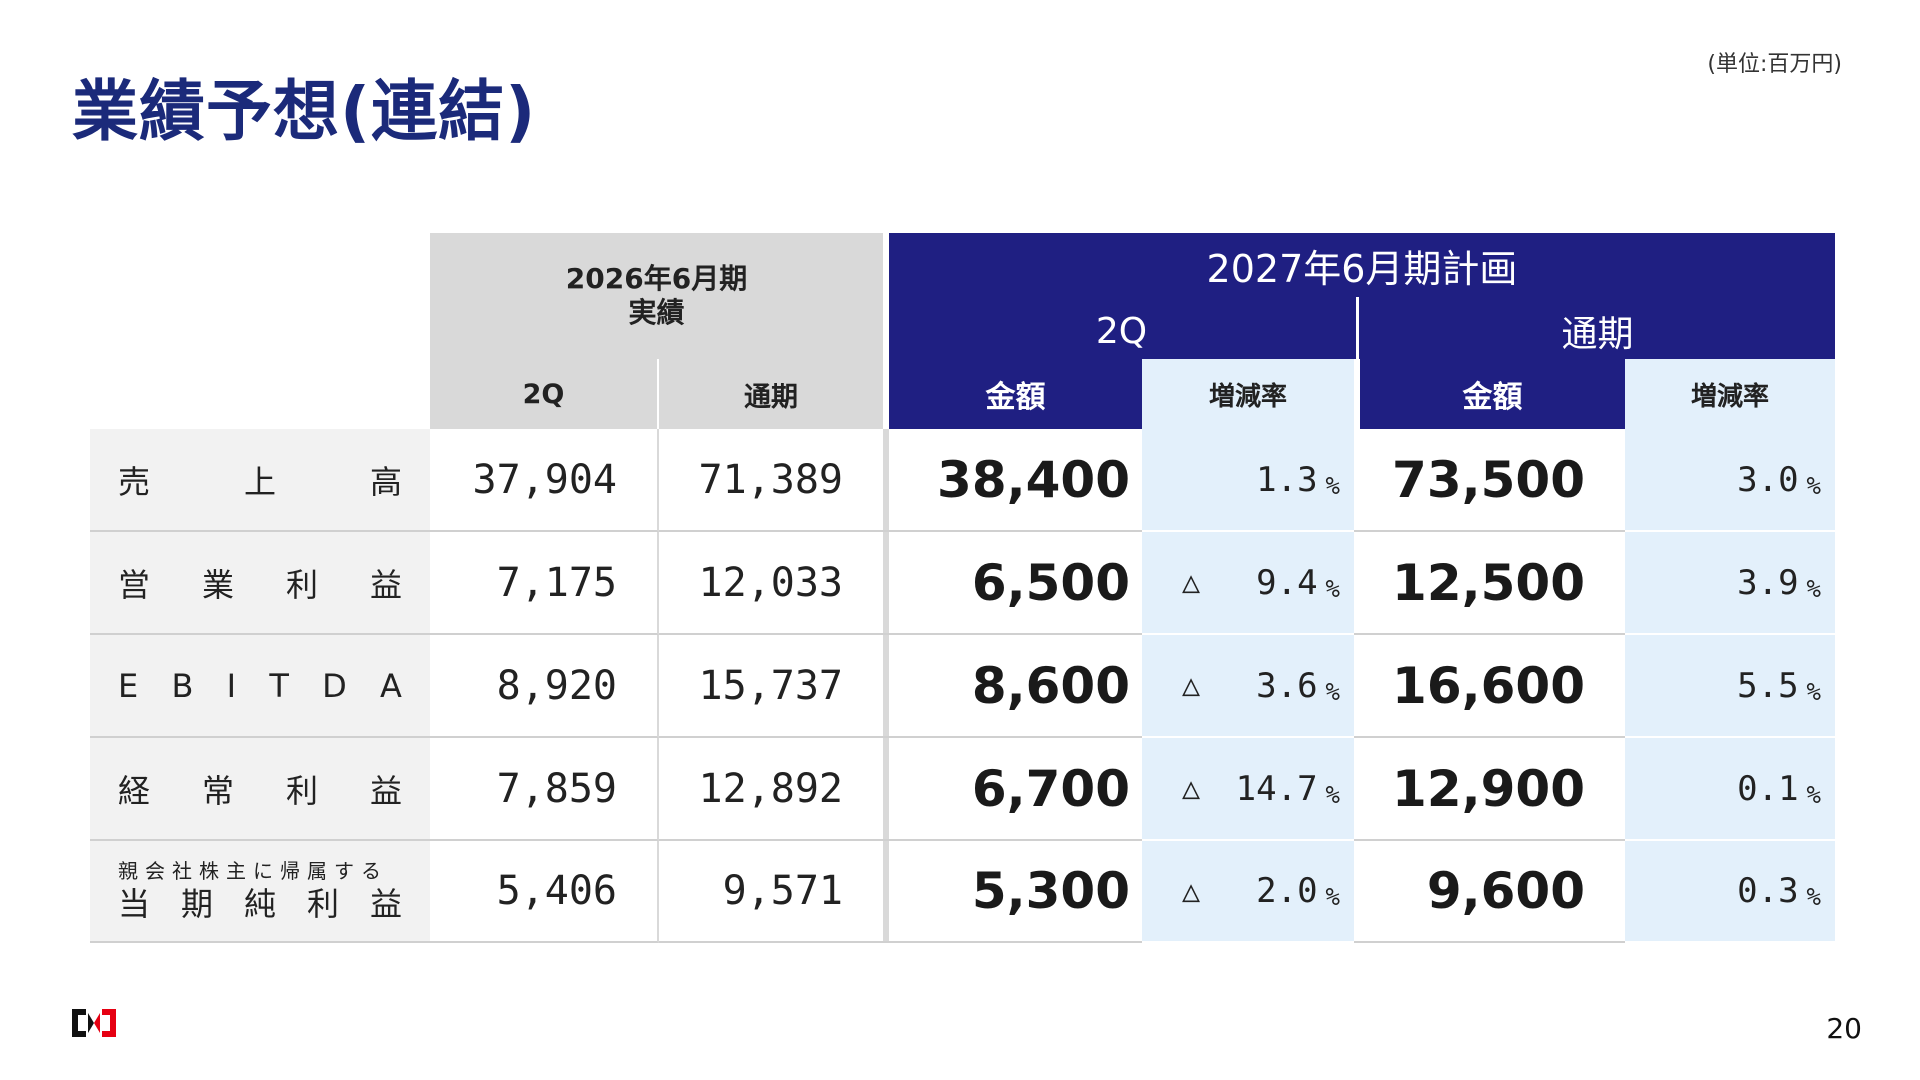 The height and width of the screenshot is (1080, 1920). Describe the element at coordinates (1287, 582) in the screenshot. I see `rate-value: 9.4` at that location.